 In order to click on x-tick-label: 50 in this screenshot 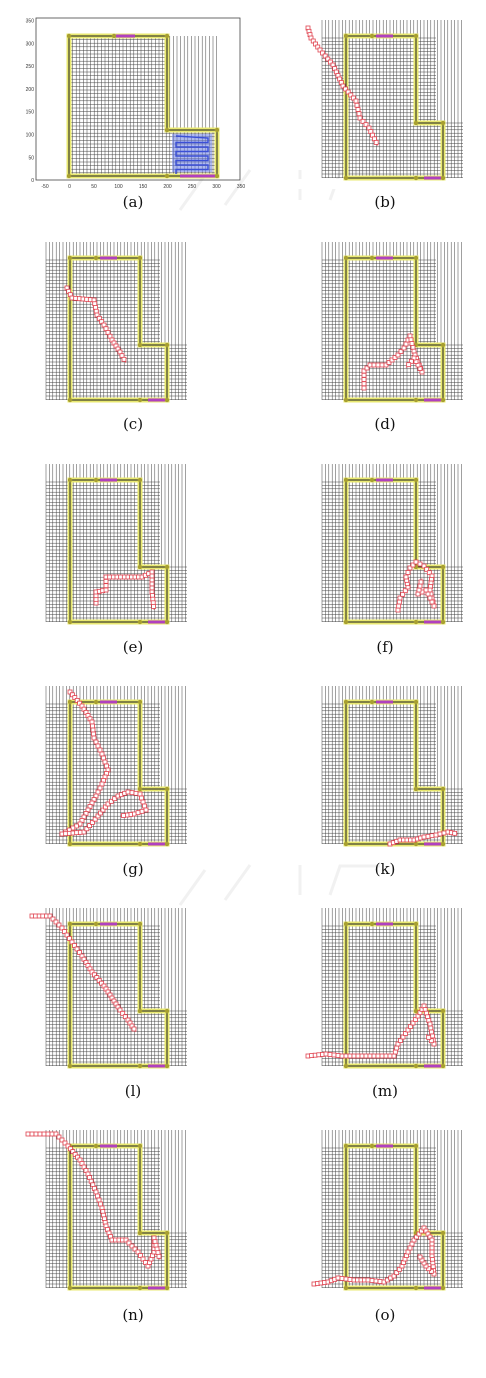, I will do `click(94, 187)`.